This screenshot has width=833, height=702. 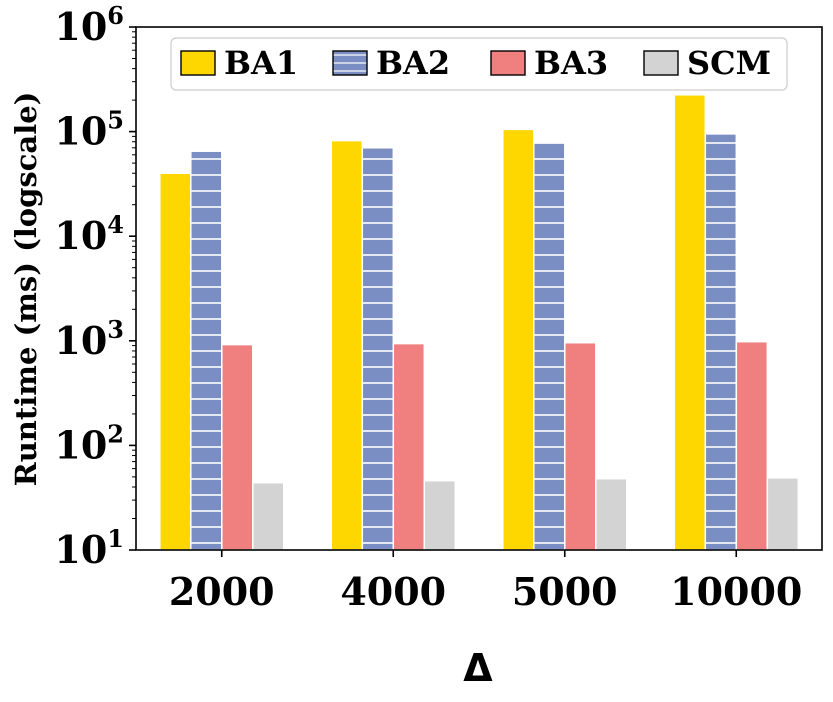 I want to click on x-tick-label-2000: 2000, so click(x=222, y=591).